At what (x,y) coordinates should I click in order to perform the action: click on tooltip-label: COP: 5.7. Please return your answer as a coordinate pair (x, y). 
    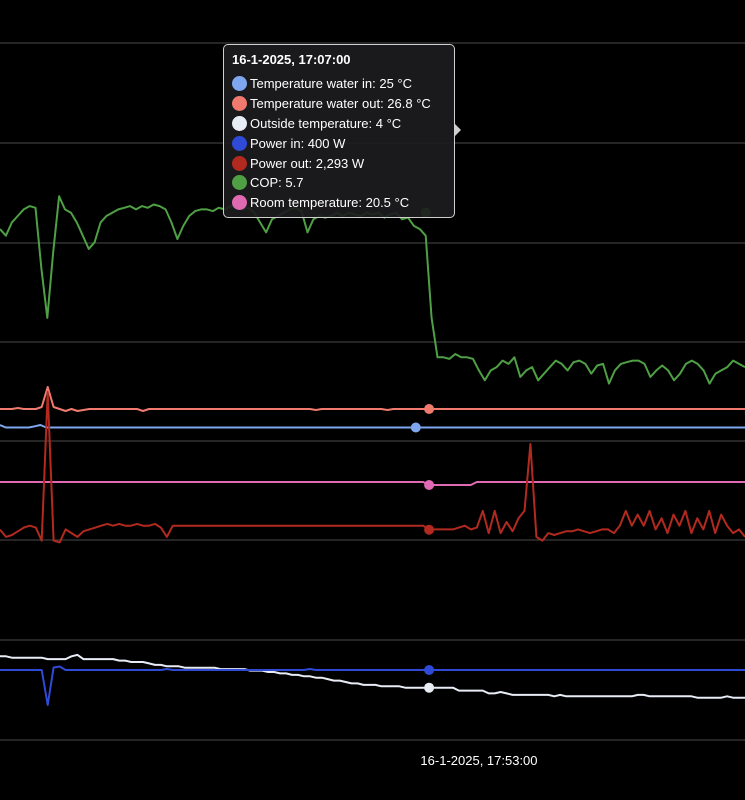
    Looking at the image, I should click on (277, 183).